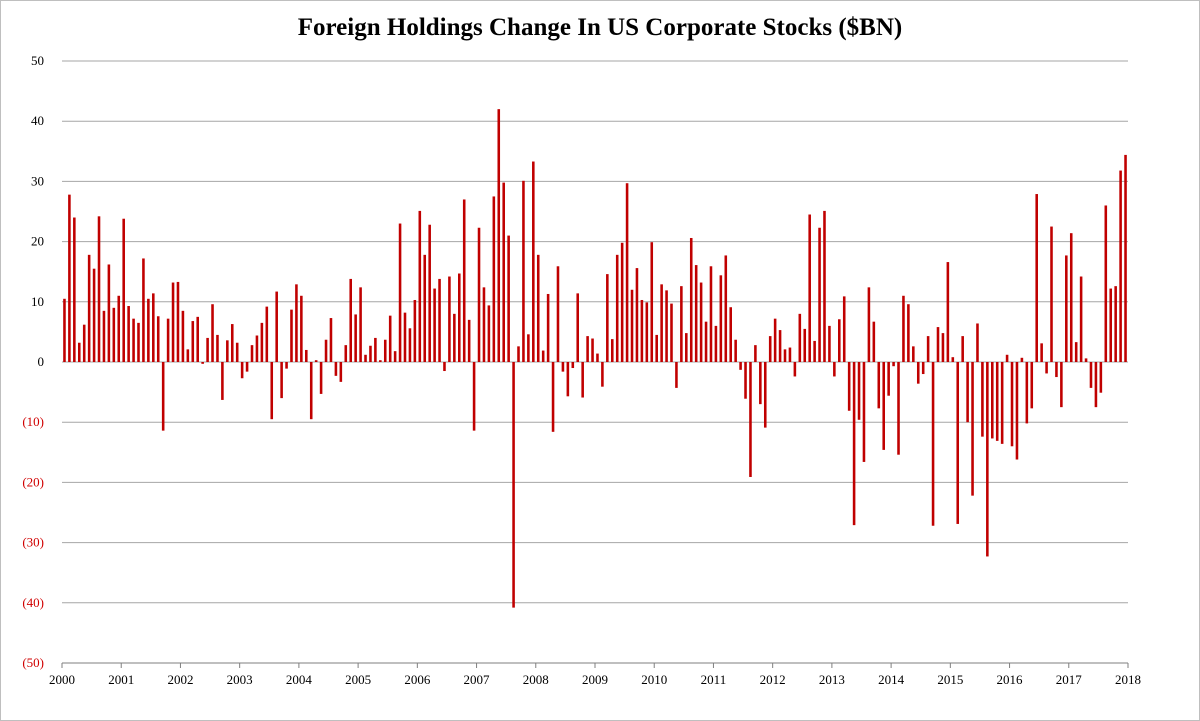 This screenshot has height=721, width=1200. What do you see at coordinates (33, 662) in the screenshot?
I see `y-tick-label: (50)` at bounding box center [33, 662].